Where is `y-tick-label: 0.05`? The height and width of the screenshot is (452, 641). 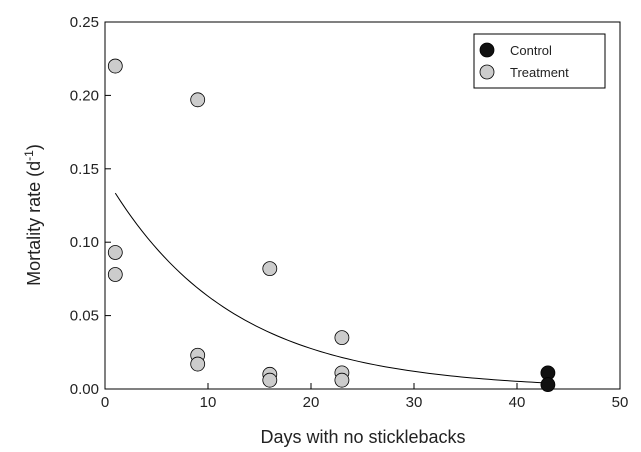 y-tick-label: 0.05 is located at coordinates (84, 316).